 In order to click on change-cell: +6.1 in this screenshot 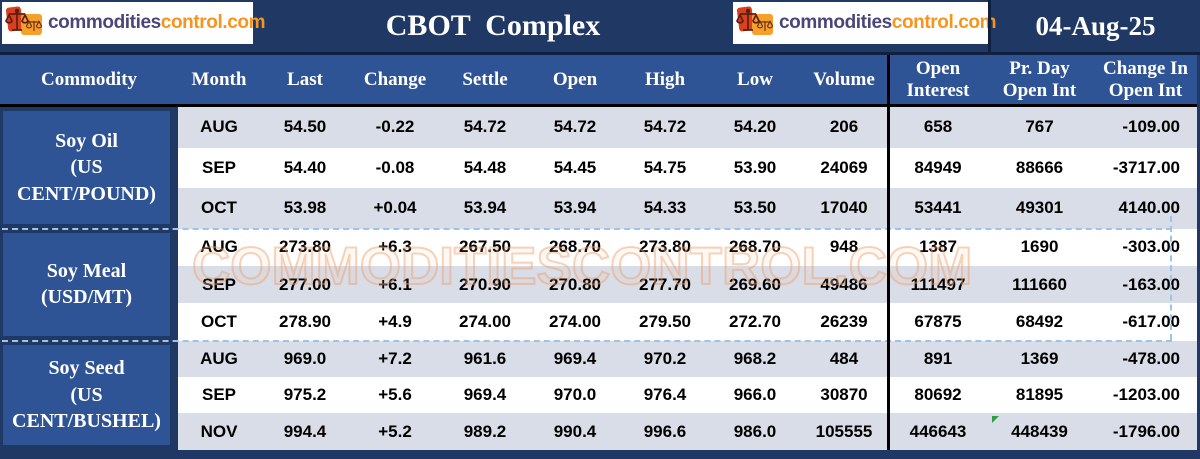, I will do `click(395, 285)`.